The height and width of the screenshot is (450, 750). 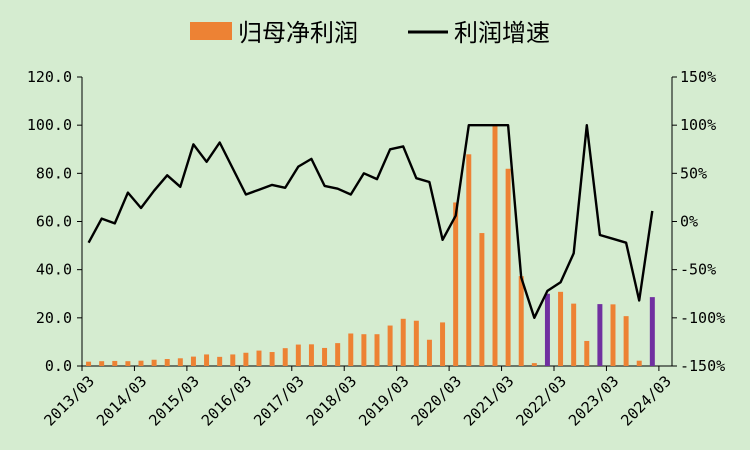 What do you see at coordinates (298, 33) in the screenshot?
I see `legend-bar-label: 归母净利润` at bounding box center [298, 33].